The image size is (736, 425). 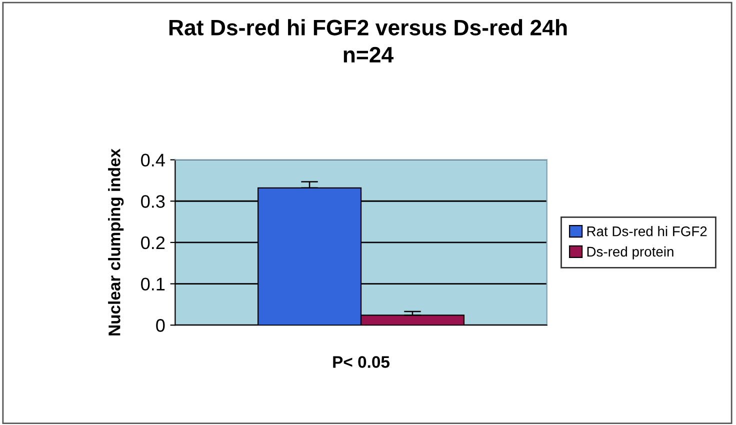 What do you see at coordinates (630, 253) in the screenshot?
I see `legend-label: Ds-red protein` at bounding box center [630, 253].